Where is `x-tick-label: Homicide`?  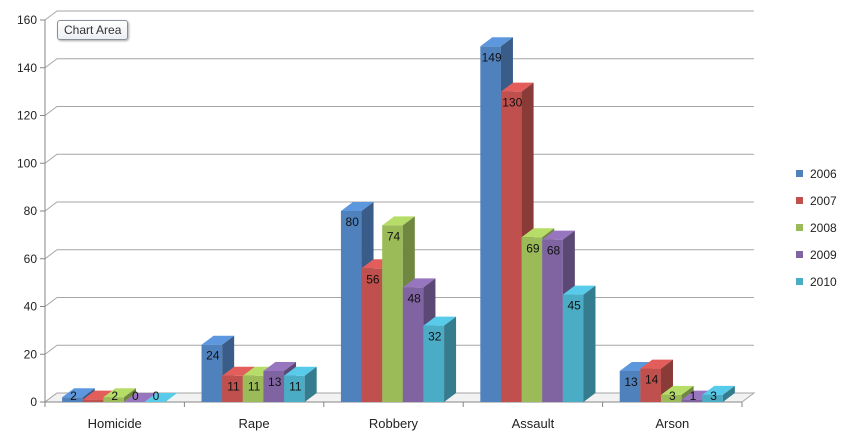 x-tick-label: Homicide is located at coordinates (115, 423).